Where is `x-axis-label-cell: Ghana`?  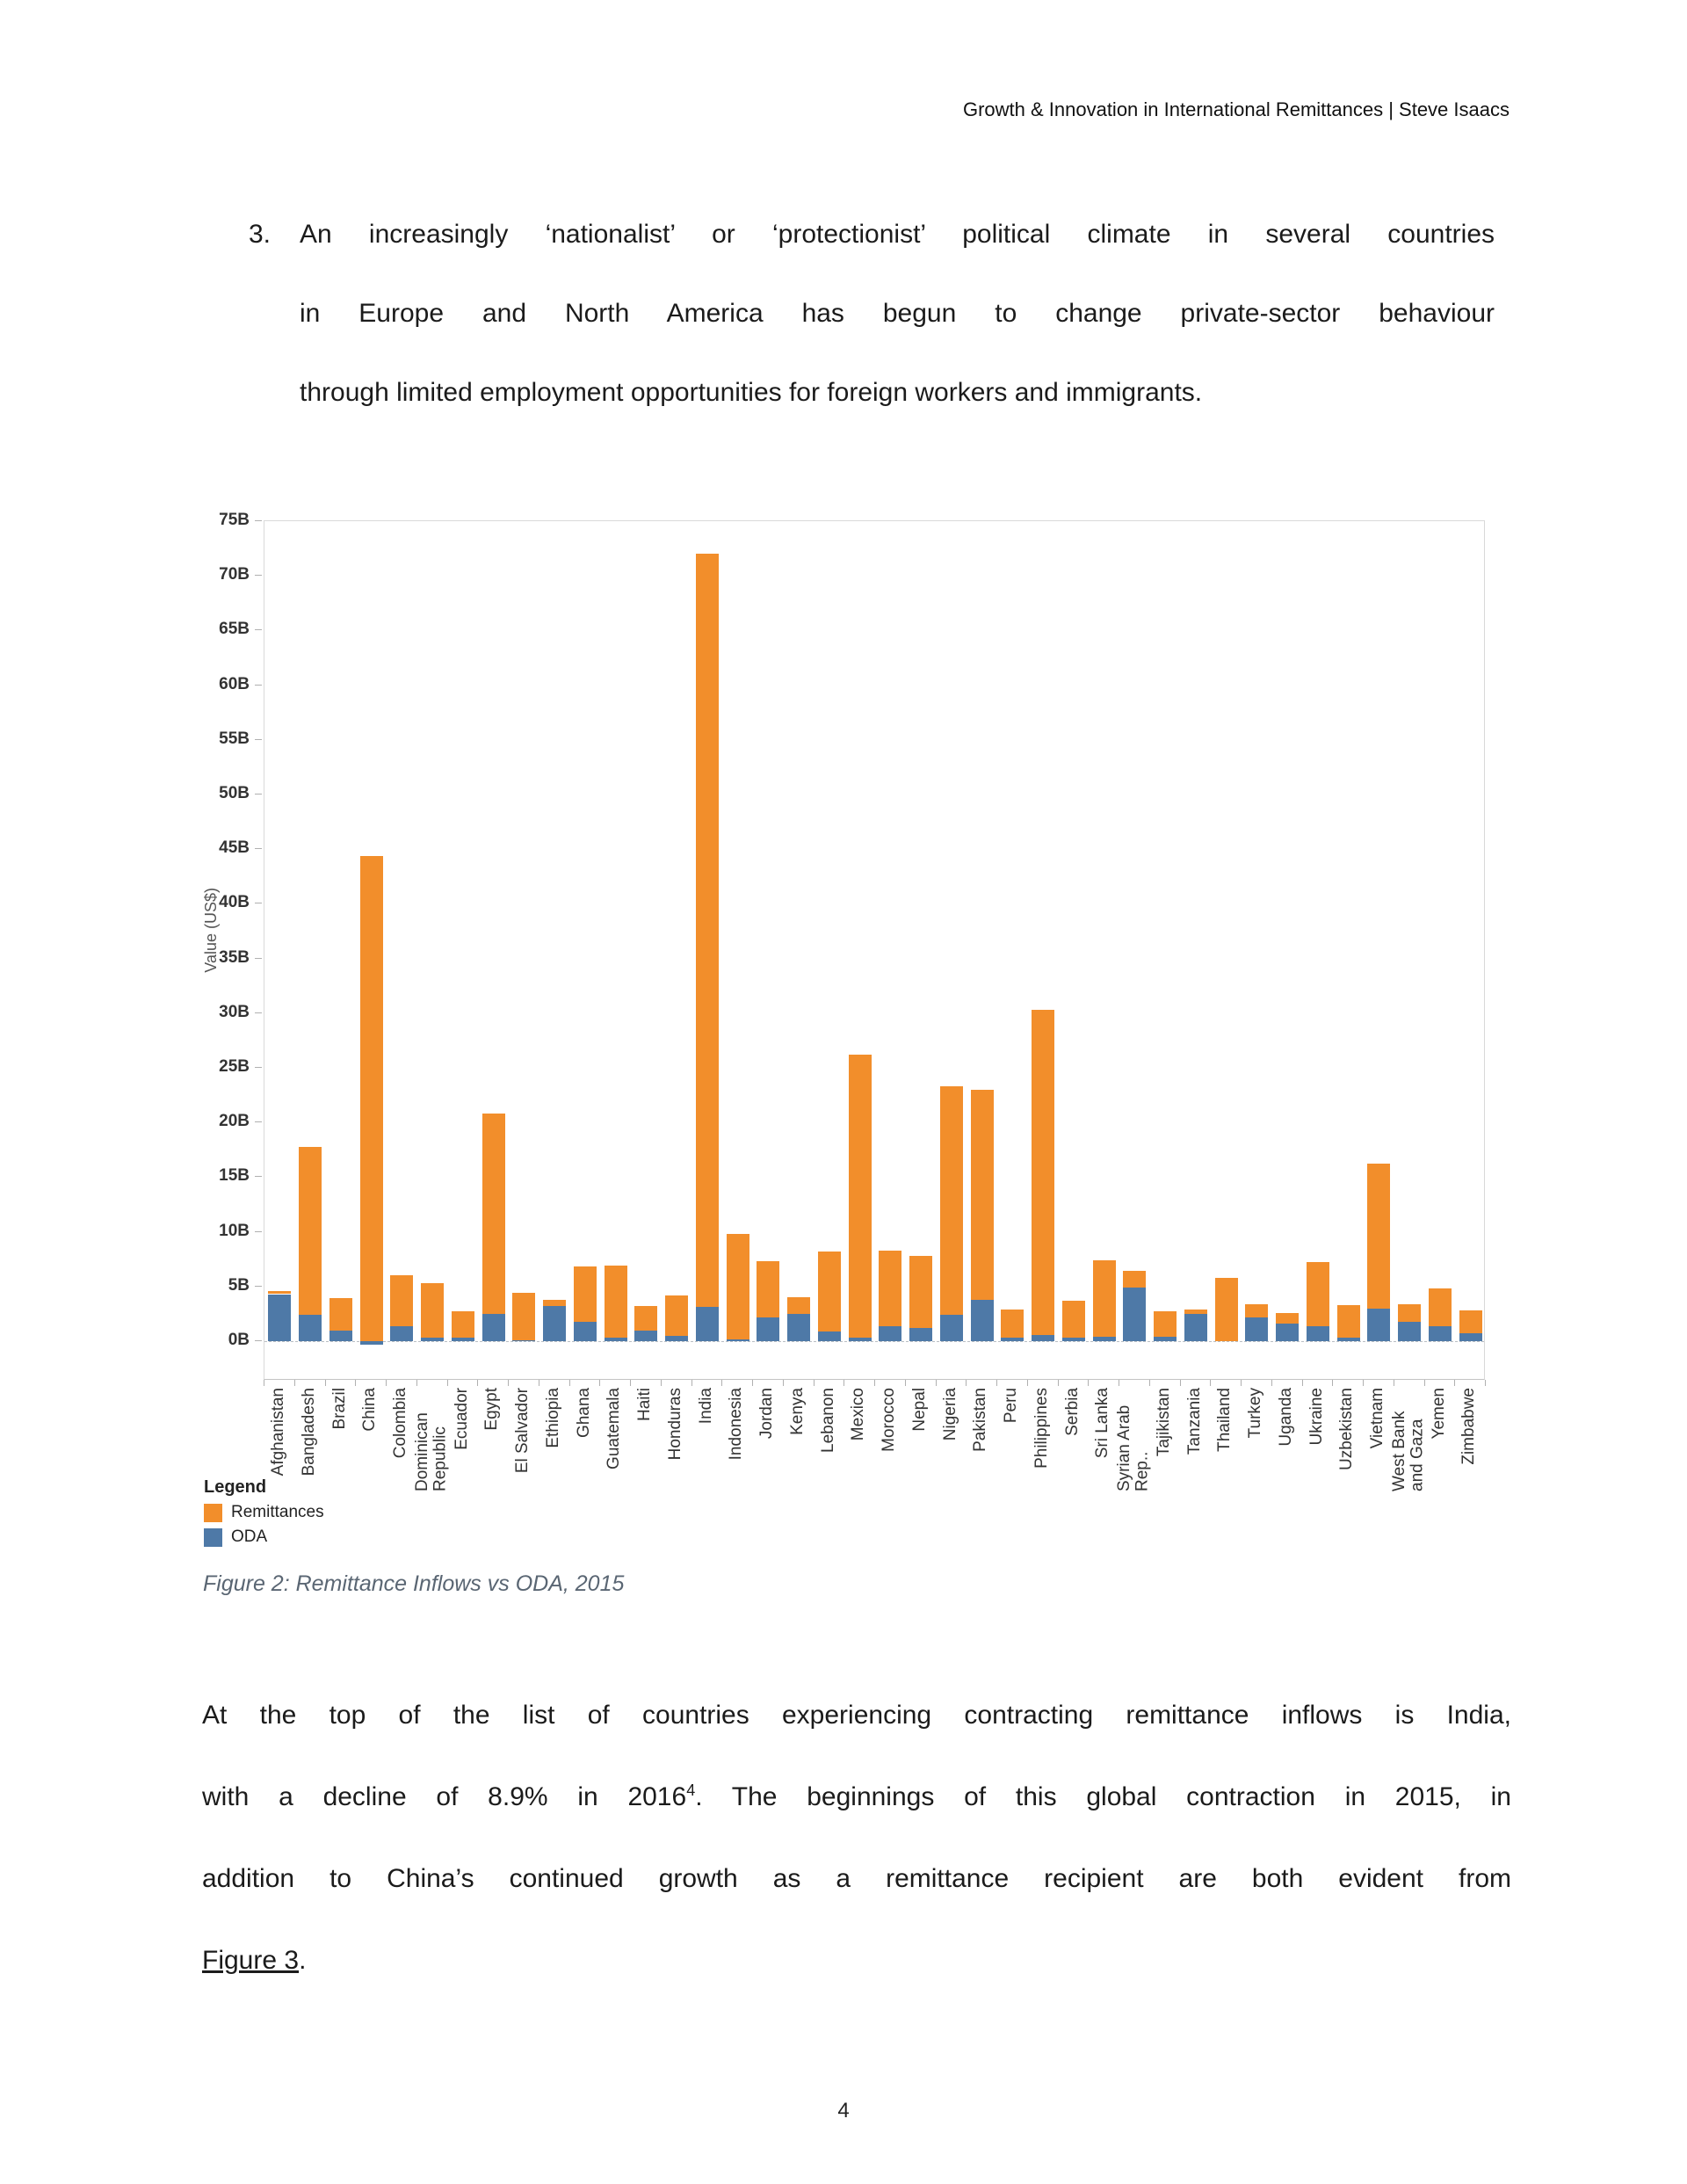 x-axis-label-cell: Ghana is located at coordinates (584, 1466).